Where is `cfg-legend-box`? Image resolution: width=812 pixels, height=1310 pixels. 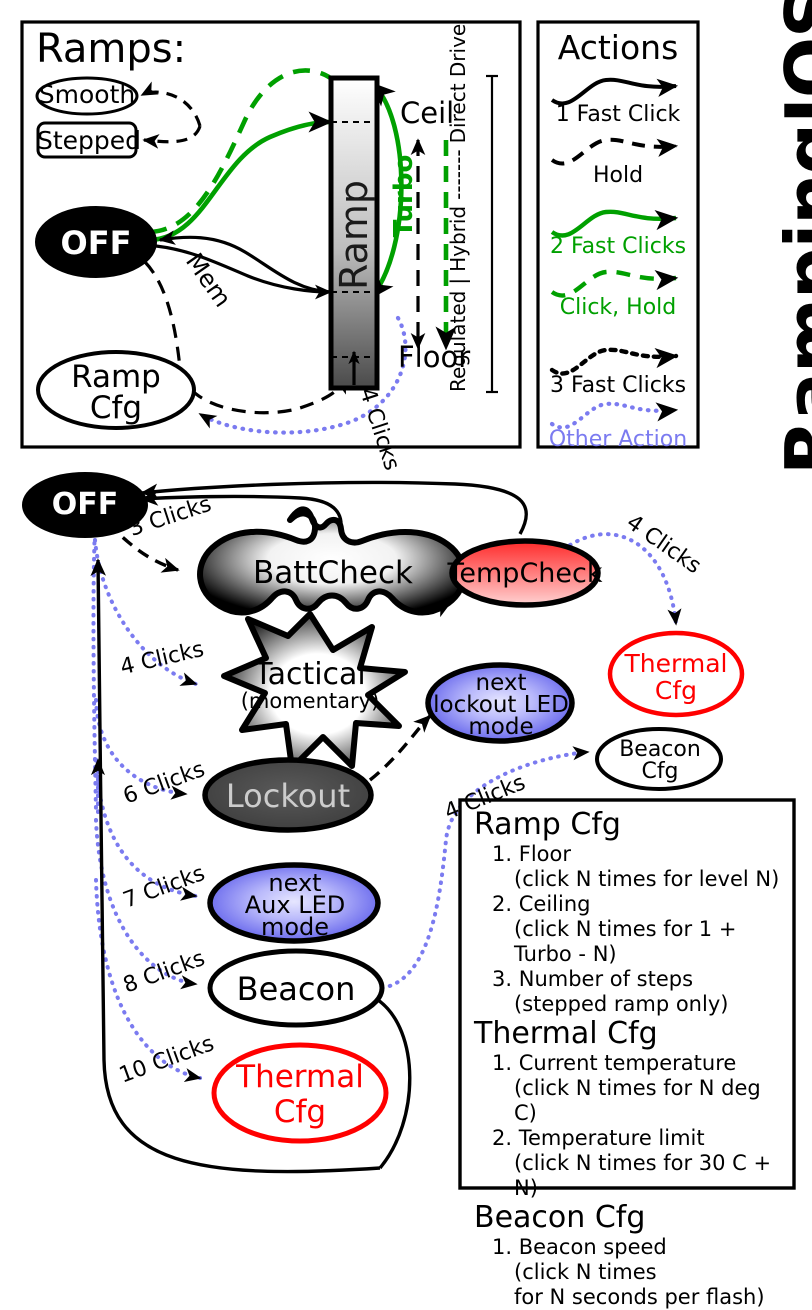 cfg-legend-box is located at coordinates (627, 994).